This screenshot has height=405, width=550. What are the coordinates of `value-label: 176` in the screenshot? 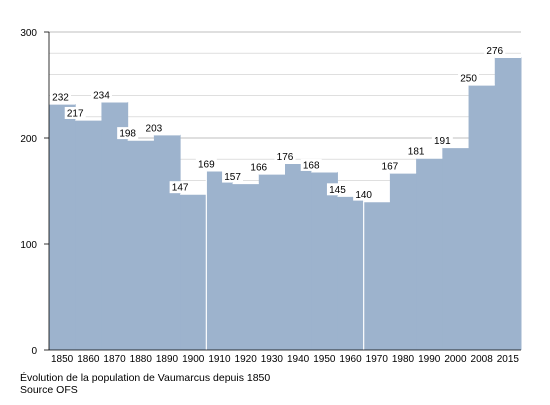 It's located at (285, 157).